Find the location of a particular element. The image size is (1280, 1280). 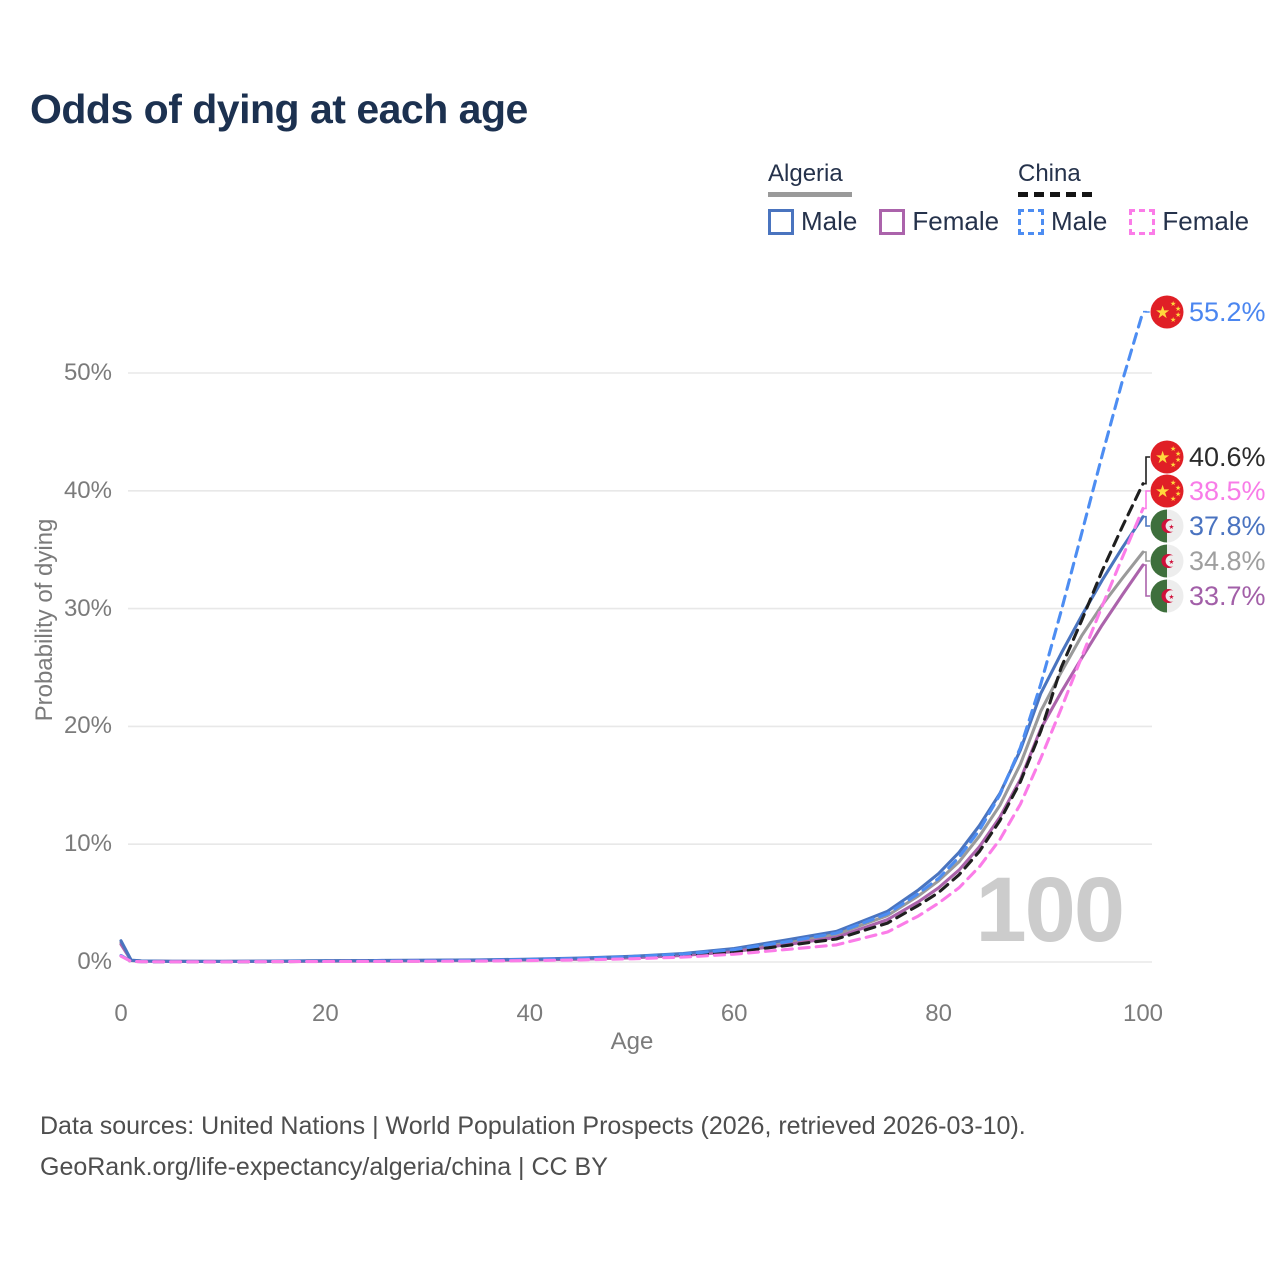

end-value-algeria: 34.8% is located at coordinates (1227, 560).